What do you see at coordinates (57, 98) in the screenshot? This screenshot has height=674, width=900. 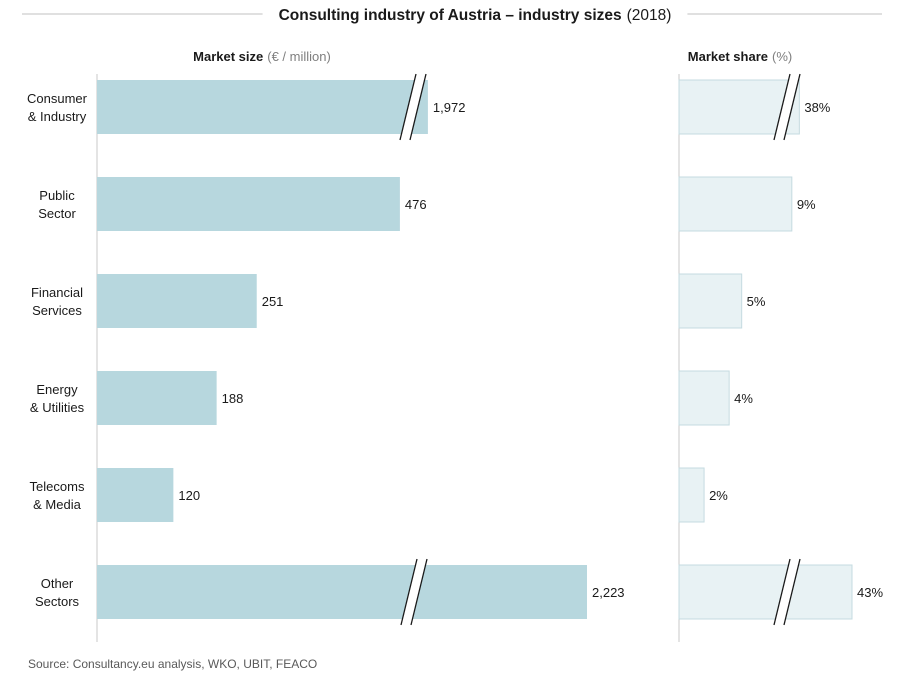 I see `category-label-1-line-1: Consumer` at bounding box center [57, 98].